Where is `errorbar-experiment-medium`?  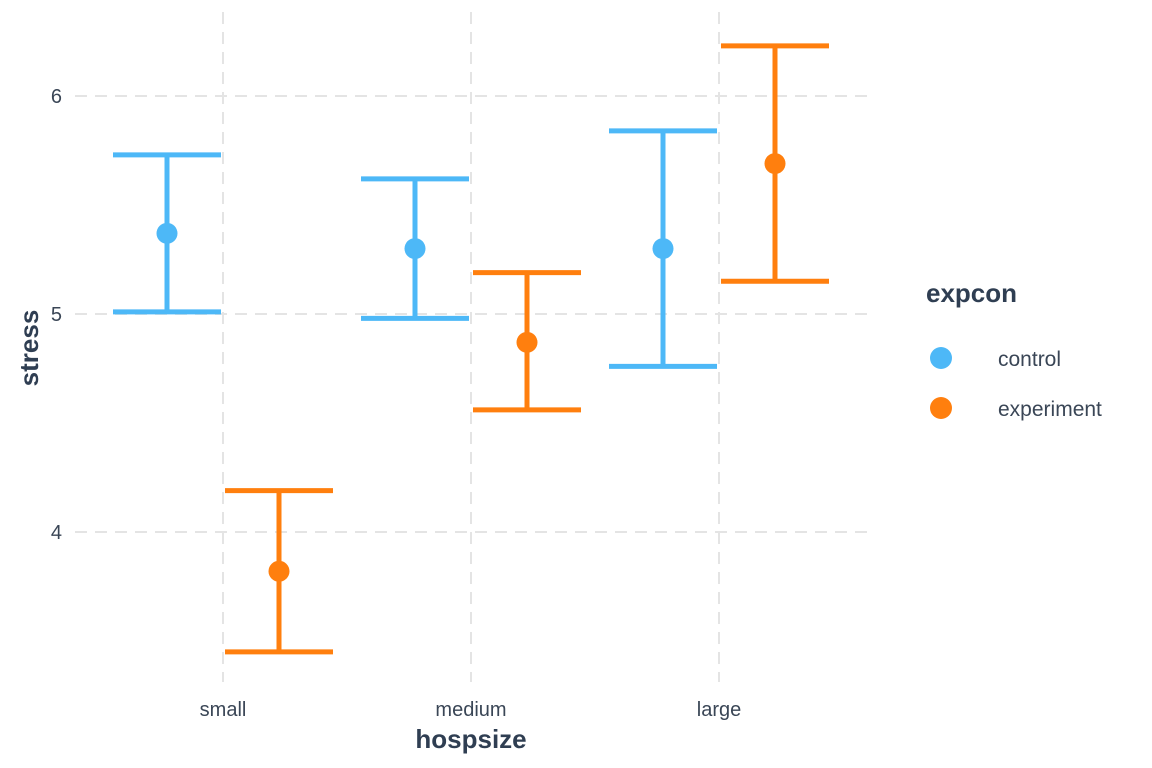
errorbar-experiment-medium is located at coordinates (527, 341).